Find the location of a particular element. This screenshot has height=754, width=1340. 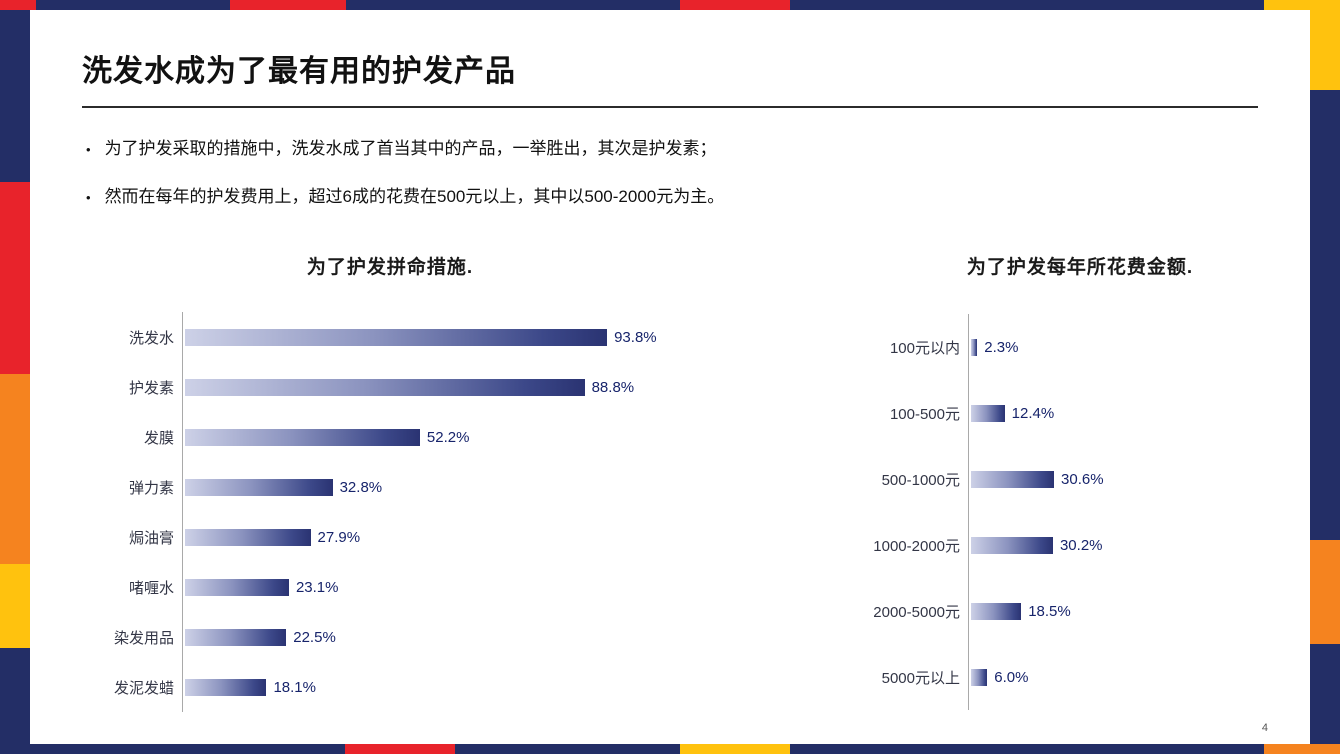

value-label: 23.1% is located at coordinates (317, 587).